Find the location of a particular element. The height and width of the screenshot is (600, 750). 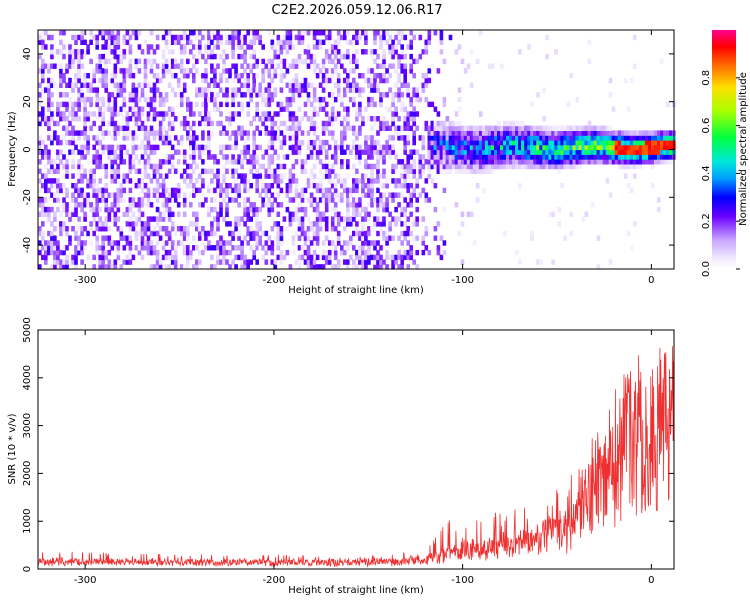

snr-x-tick-label-2: -100 is located at coordinates (462, 580).